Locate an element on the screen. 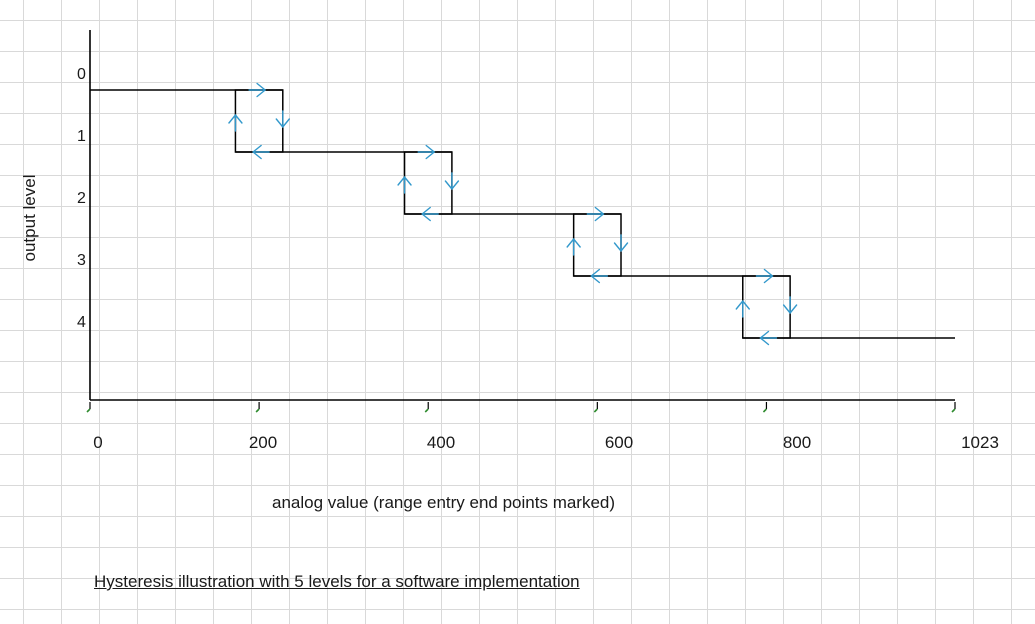  x-tick-label-800: 800 is located at coordinates (797, 442).